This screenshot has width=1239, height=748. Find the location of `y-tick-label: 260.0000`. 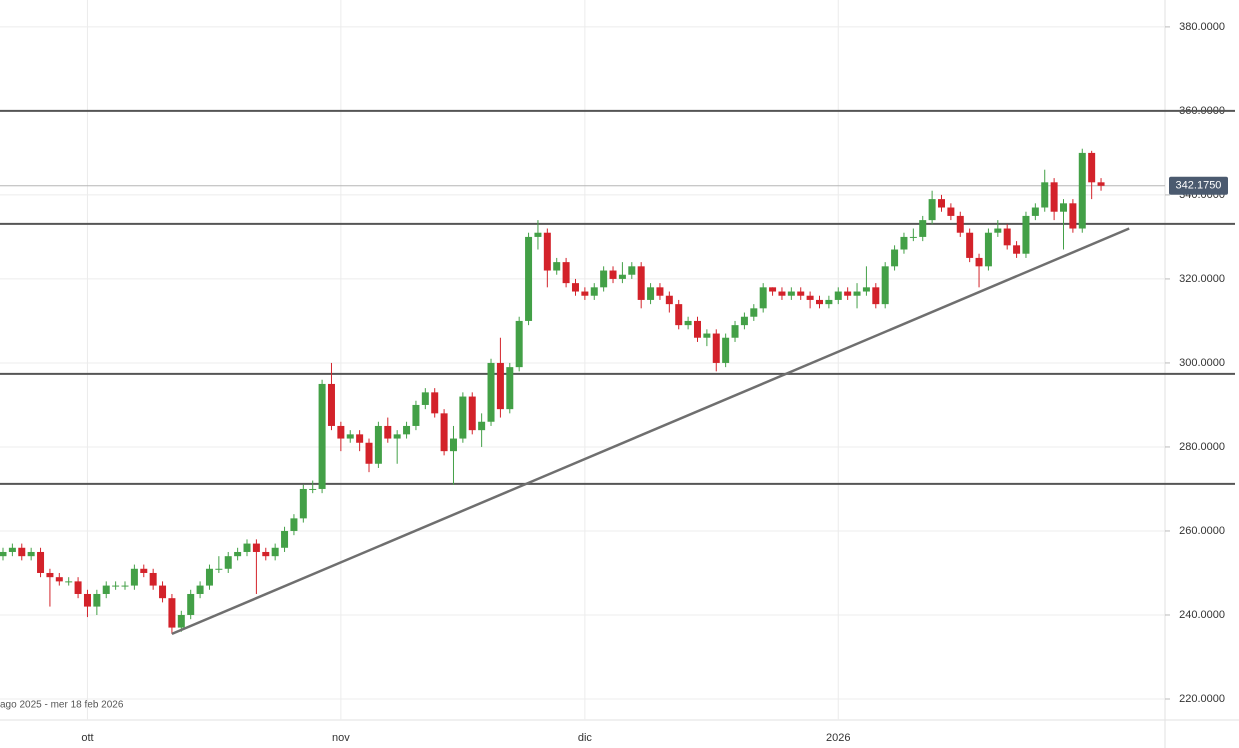

y-tick-label: 260.0000 is located at coordinates (1202, 531).